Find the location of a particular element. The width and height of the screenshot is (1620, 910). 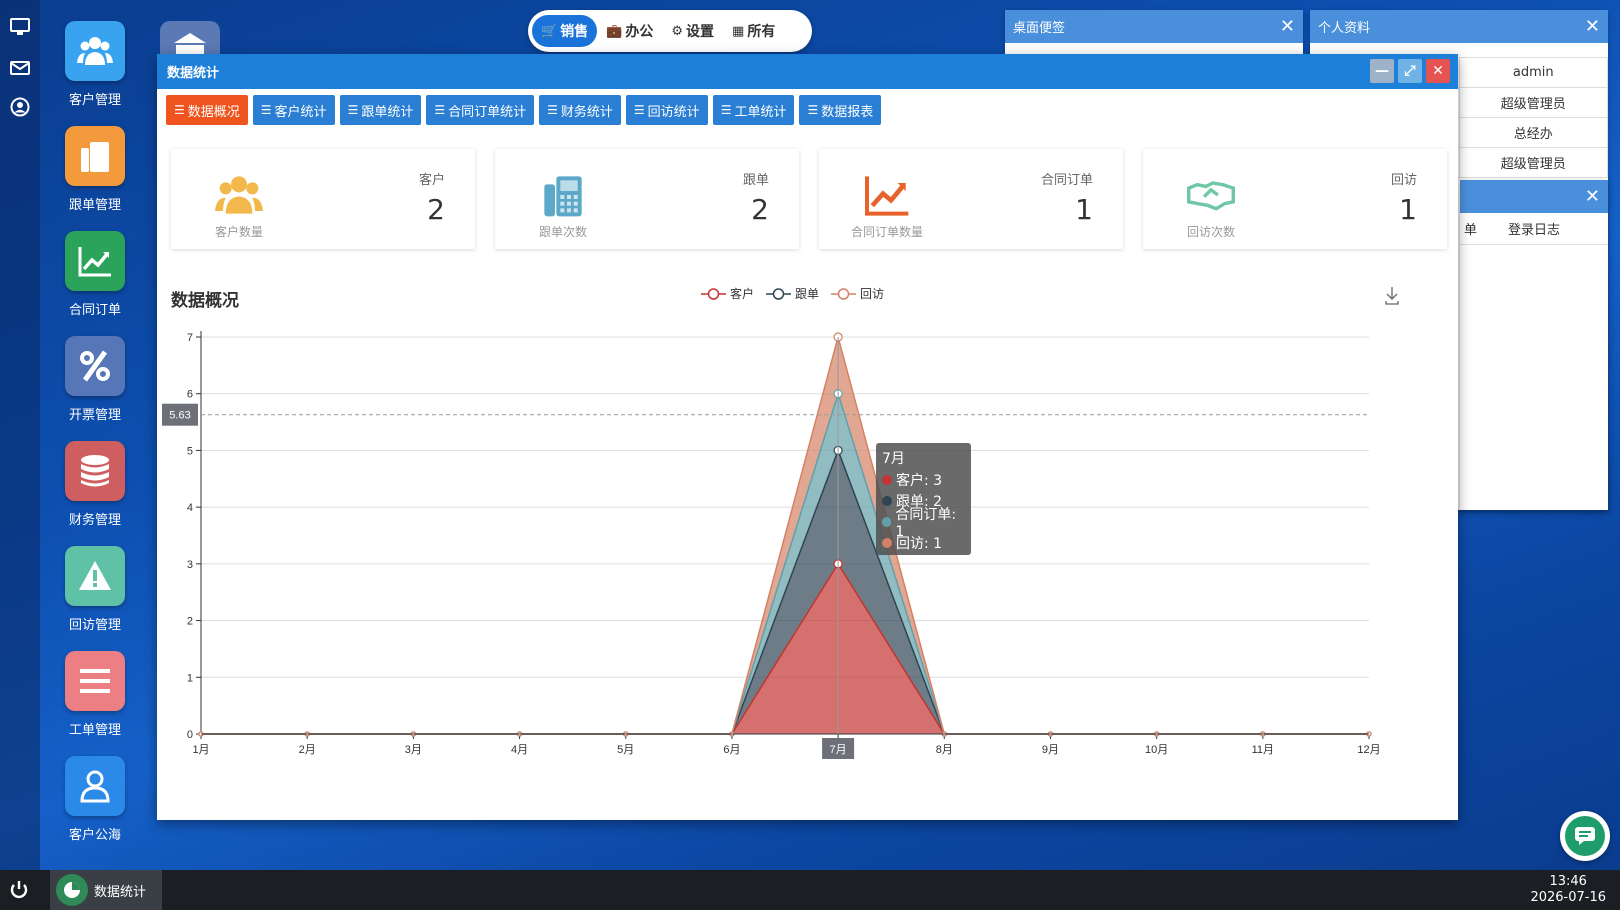

menu-settings: ⚙ 设置 is located at coordinates (693, 32).